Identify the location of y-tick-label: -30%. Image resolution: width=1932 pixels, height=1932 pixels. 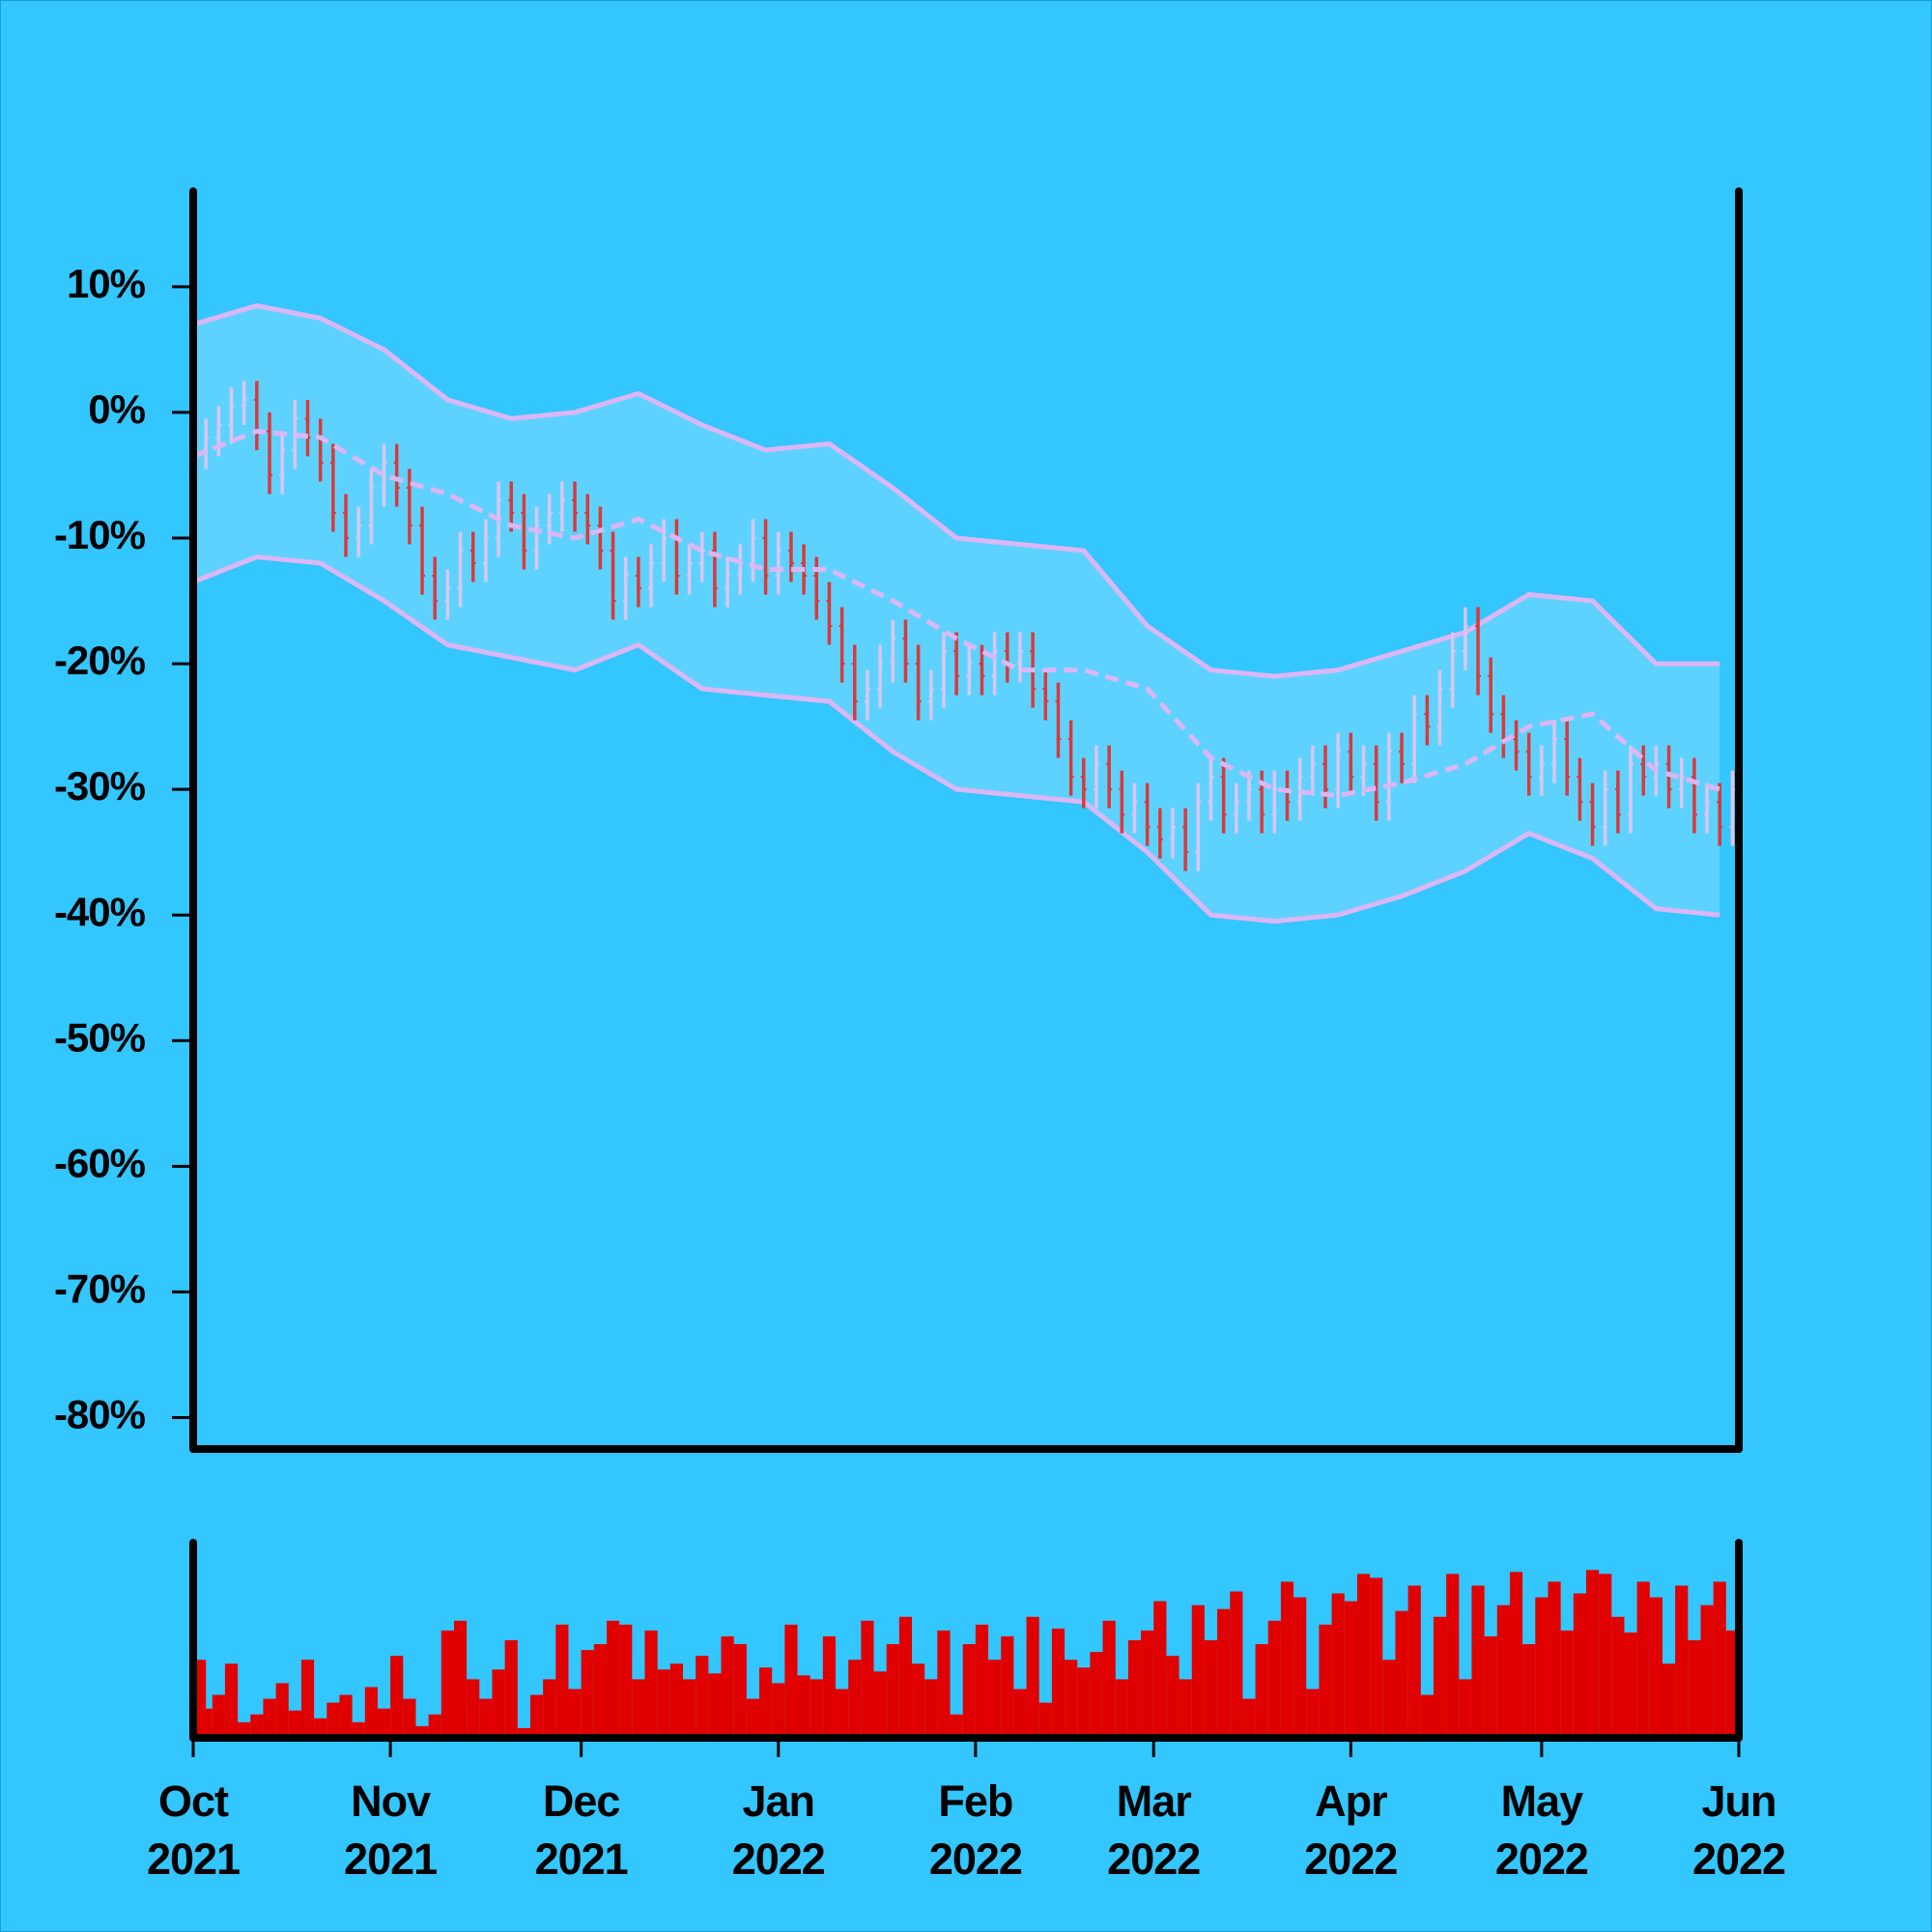
(100, 786).